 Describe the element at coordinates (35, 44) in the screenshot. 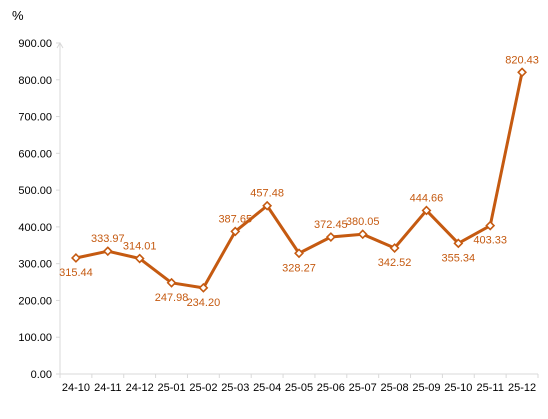

I see `y-tick-label: 900.00` at that location.